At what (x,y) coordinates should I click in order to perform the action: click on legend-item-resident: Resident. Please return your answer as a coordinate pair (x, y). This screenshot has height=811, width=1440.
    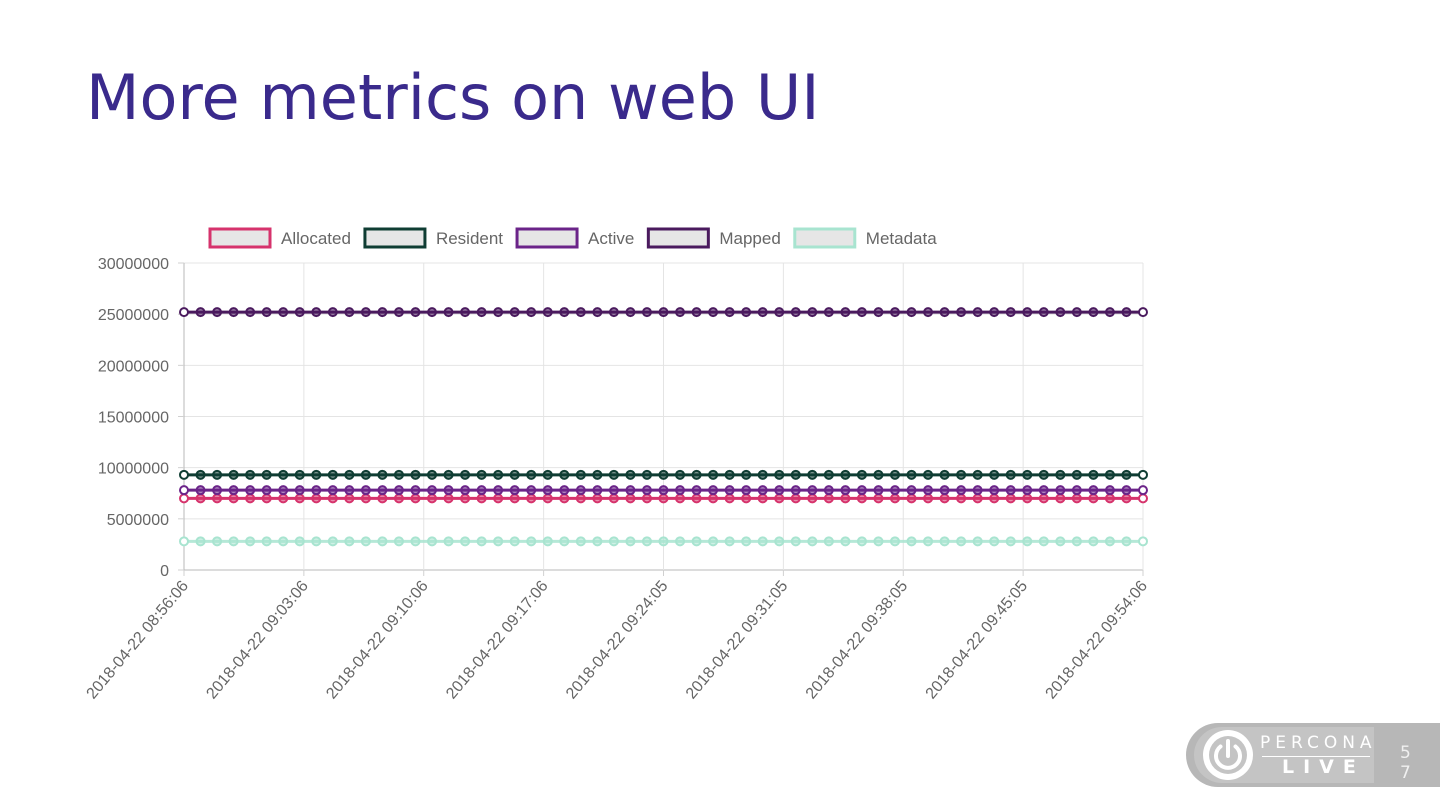
    Looking at the image, I should click on (433, 238).